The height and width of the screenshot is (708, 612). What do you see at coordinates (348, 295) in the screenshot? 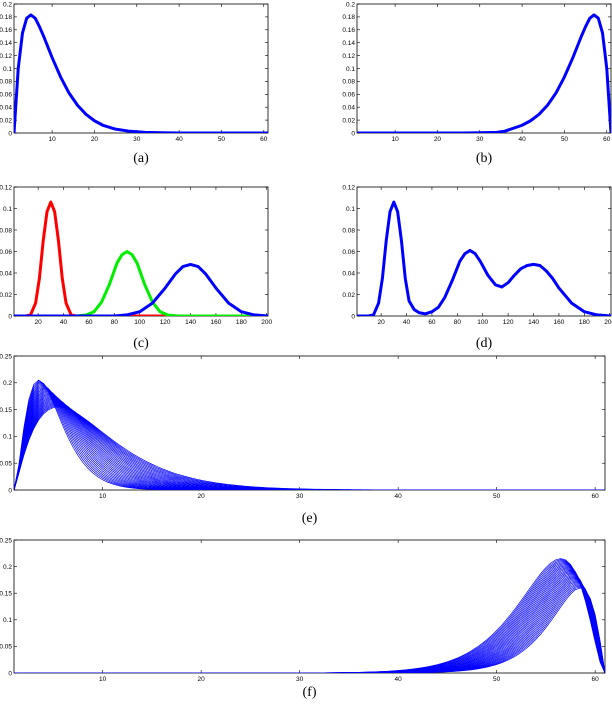
I see `y-tick-label: 0.02` at bounding box center [348, 295].